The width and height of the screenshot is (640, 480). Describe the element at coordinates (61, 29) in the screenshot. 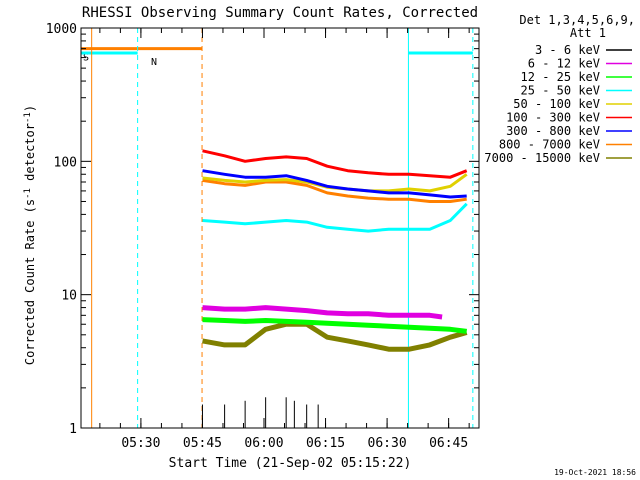

I see `y-tick-label-4: 1000` at that location.